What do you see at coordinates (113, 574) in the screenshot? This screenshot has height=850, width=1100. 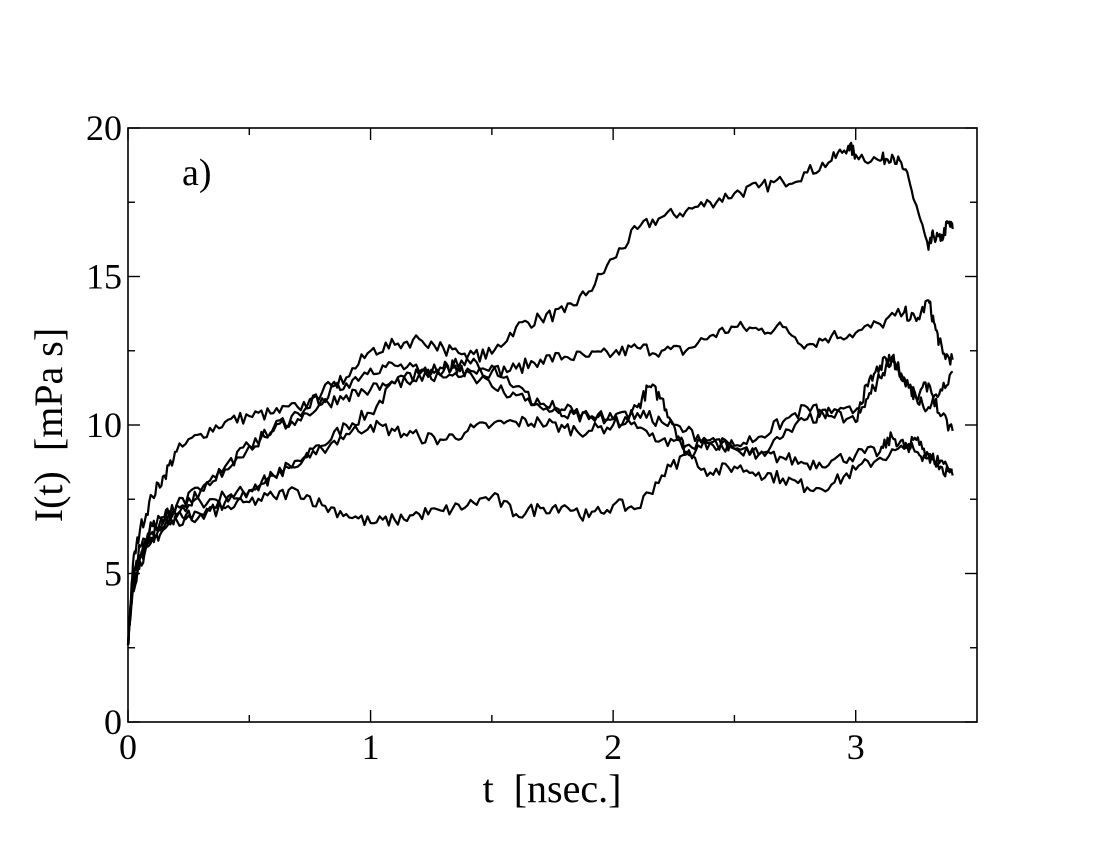 I see `y-tick-label: 5` at bounding box center [113, 574].